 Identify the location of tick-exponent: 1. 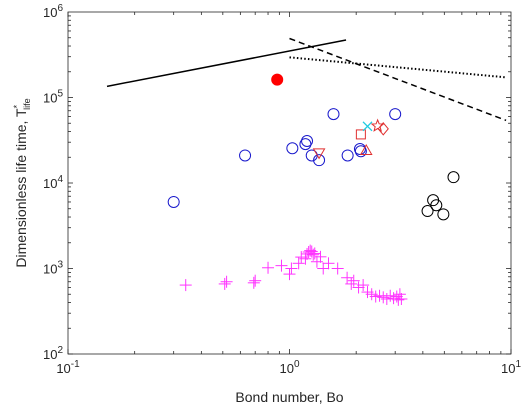
(518, 364).